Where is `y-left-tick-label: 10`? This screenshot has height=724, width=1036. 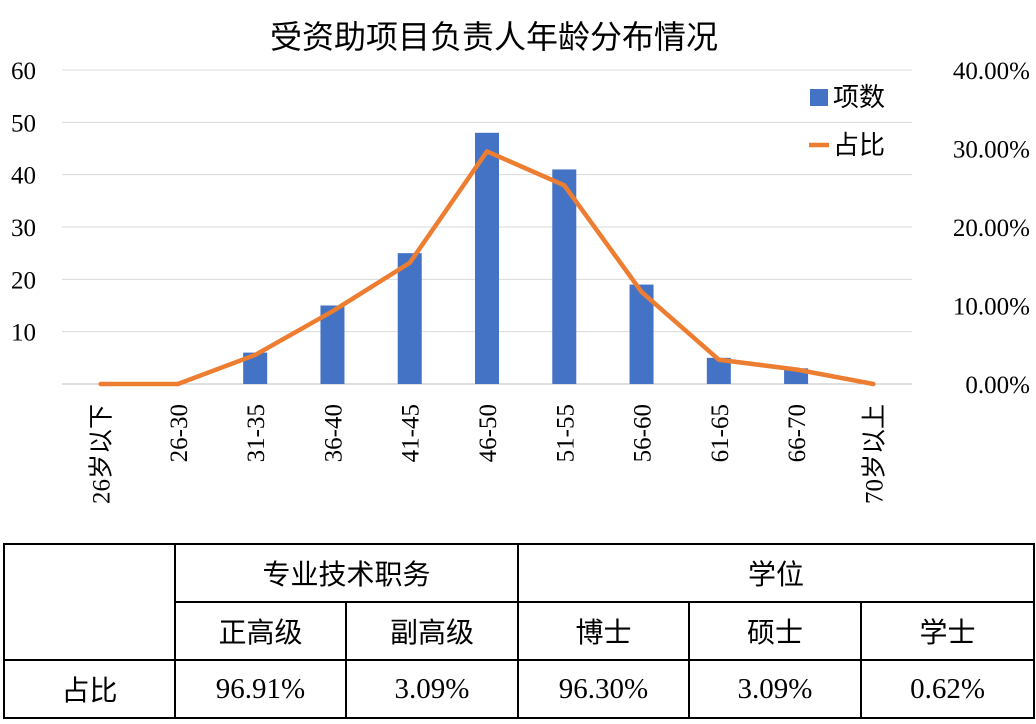
y-left-tick-label: 10 is located at coordinates (23, 333).